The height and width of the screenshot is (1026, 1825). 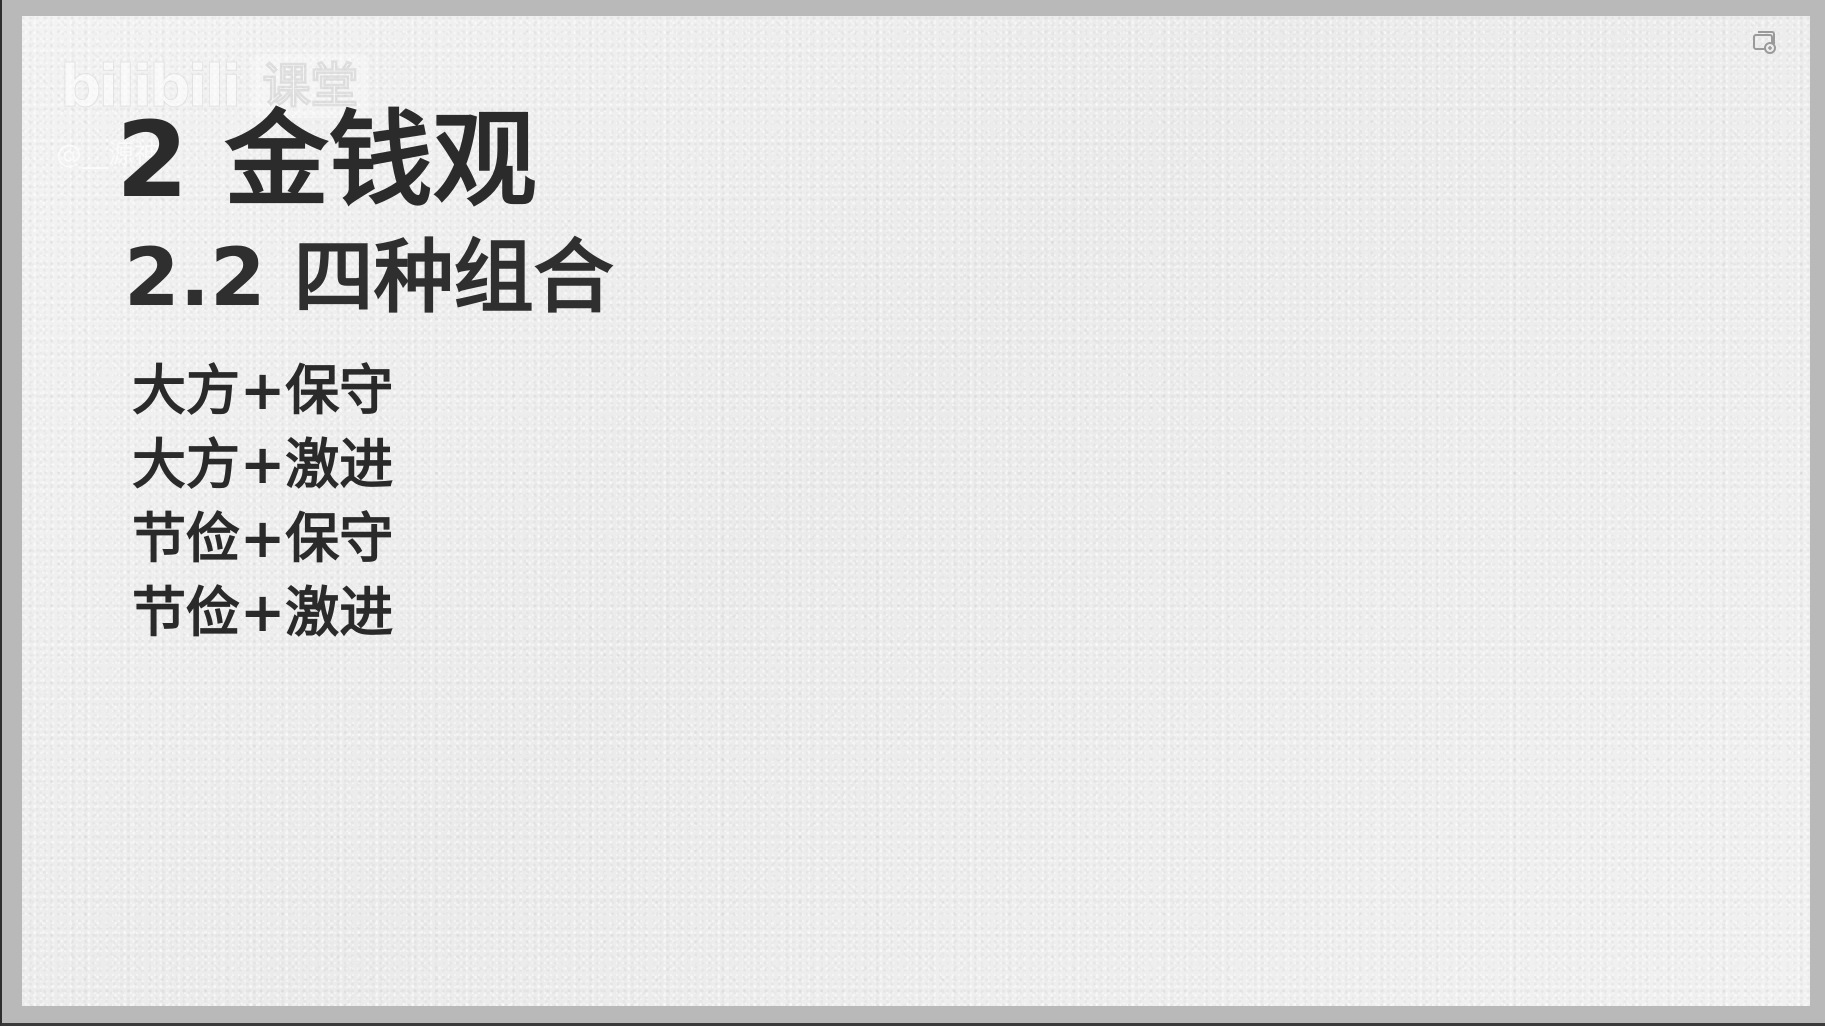 I want to click on cast-screen-icon, so click(x=1765, y=43).